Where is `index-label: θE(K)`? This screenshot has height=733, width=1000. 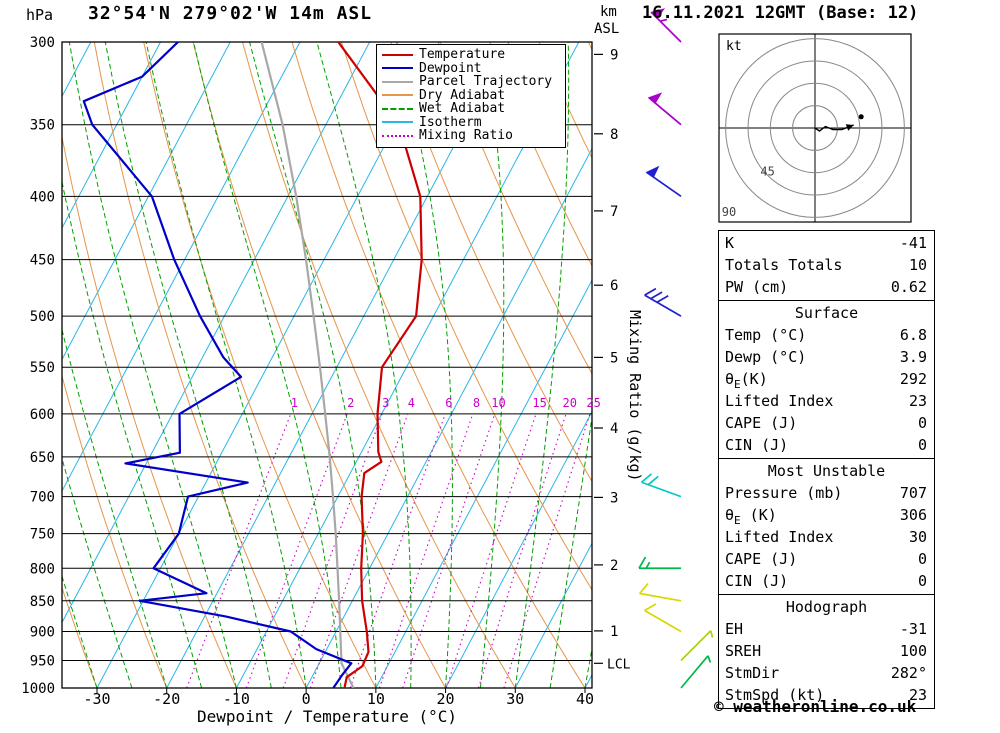
index-label: θE(K) is located at coordinates (746, 380).